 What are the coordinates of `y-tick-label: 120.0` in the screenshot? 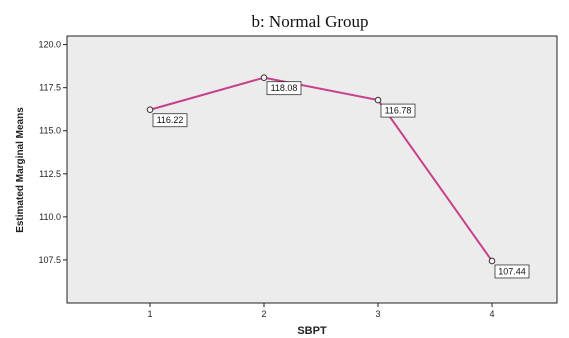 It's located at (49, 45).